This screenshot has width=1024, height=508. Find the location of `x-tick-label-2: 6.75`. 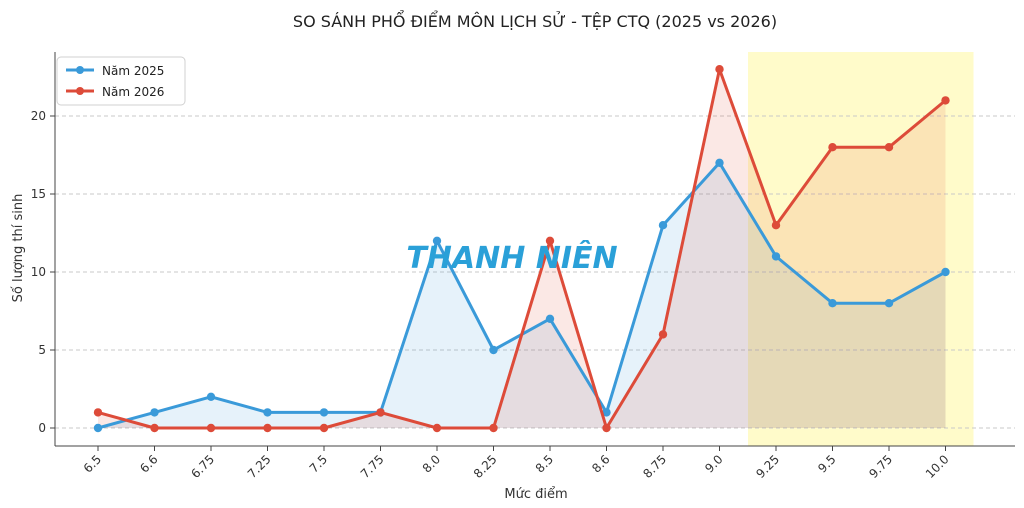

x-tick-label-2: 6.75 is located at coordinates (202, 466).